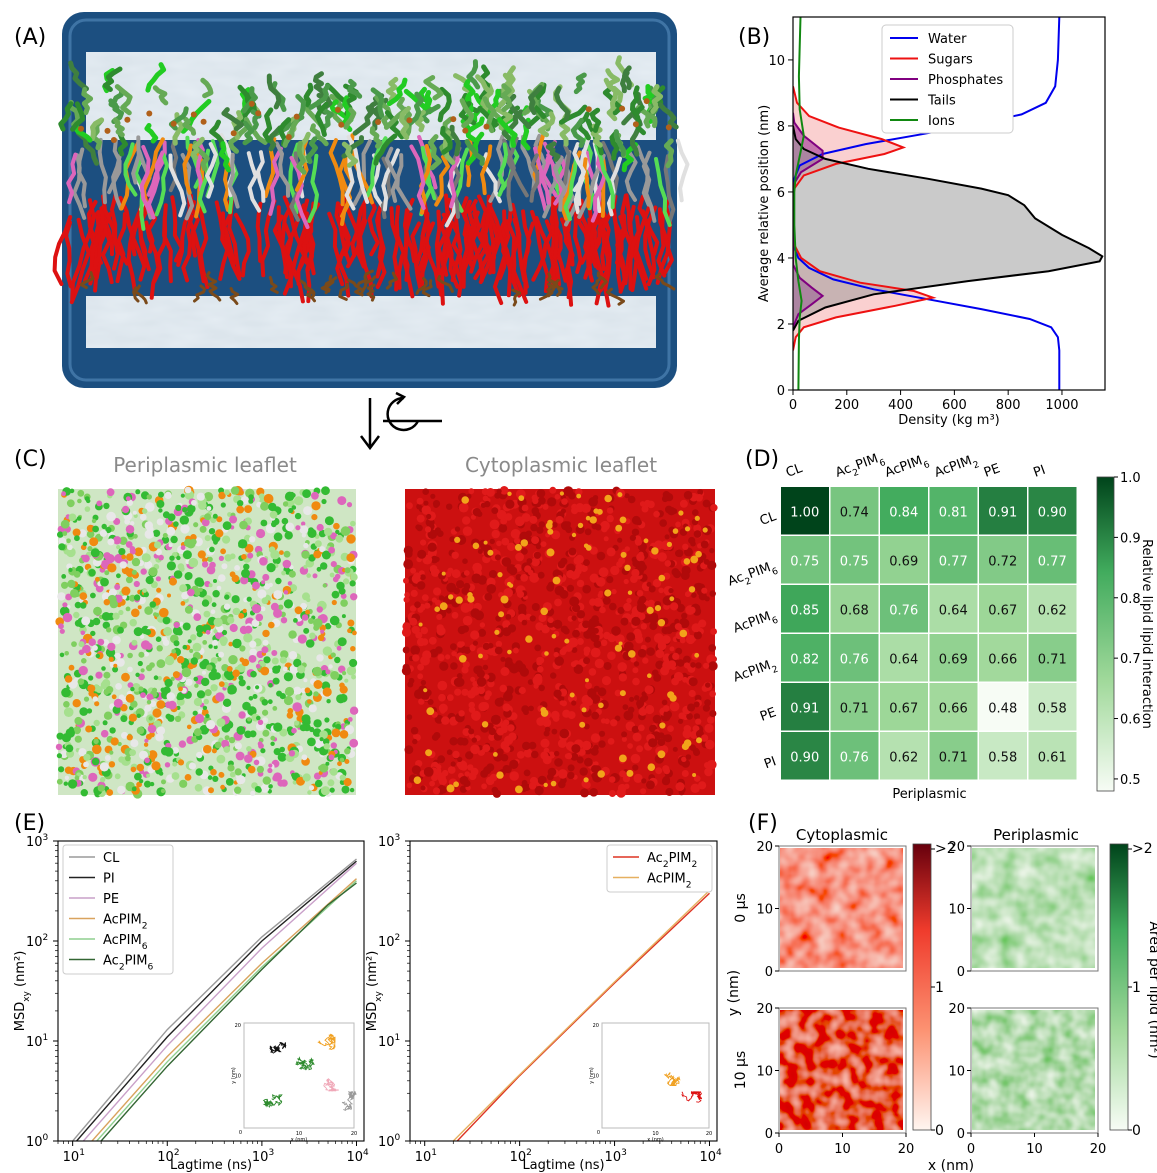  Describe the element at coordinates (371, 322) in the screenshot. I see `lower-water-texture` at that location.